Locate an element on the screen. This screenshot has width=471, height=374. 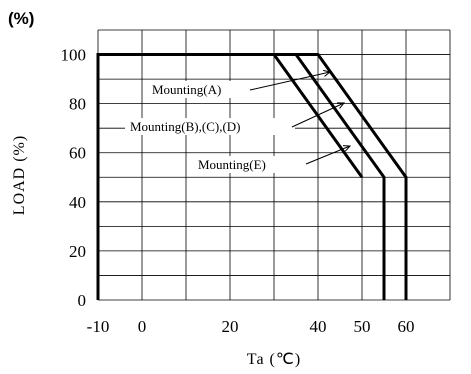
x-tick-label: 60 is located at coordinates (406, 326).